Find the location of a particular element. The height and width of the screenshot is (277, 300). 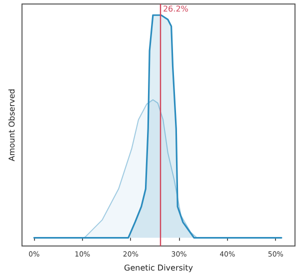

x-axis-title: Genetic Diversity is located at coordinates (159, 268).